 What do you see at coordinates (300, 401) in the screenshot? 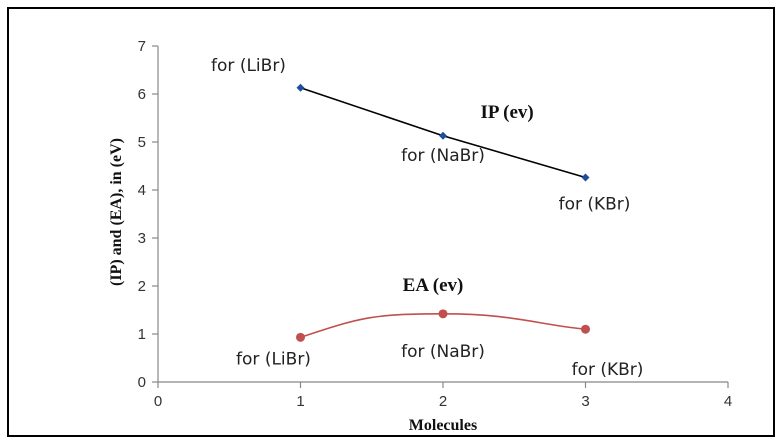
I see `x-tick-label: 1` at bounding box center [300, 401].